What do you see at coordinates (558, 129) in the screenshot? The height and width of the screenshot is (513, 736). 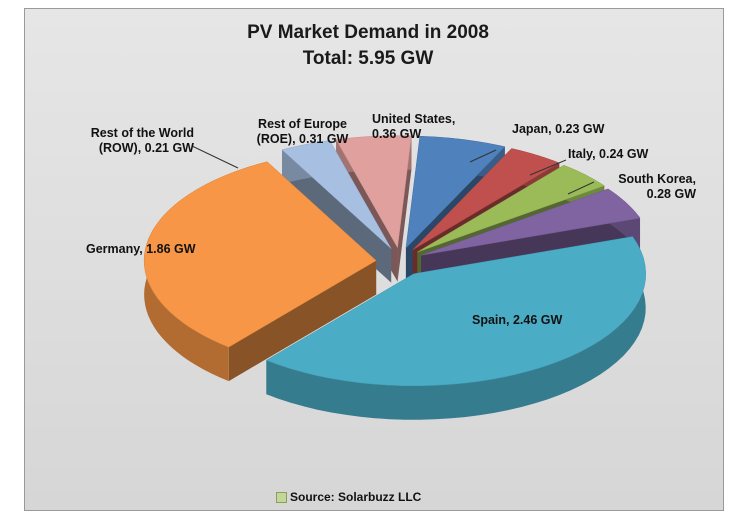 I see `data-label: Japan, 0.23 GW` at bounding box center [558, 129].